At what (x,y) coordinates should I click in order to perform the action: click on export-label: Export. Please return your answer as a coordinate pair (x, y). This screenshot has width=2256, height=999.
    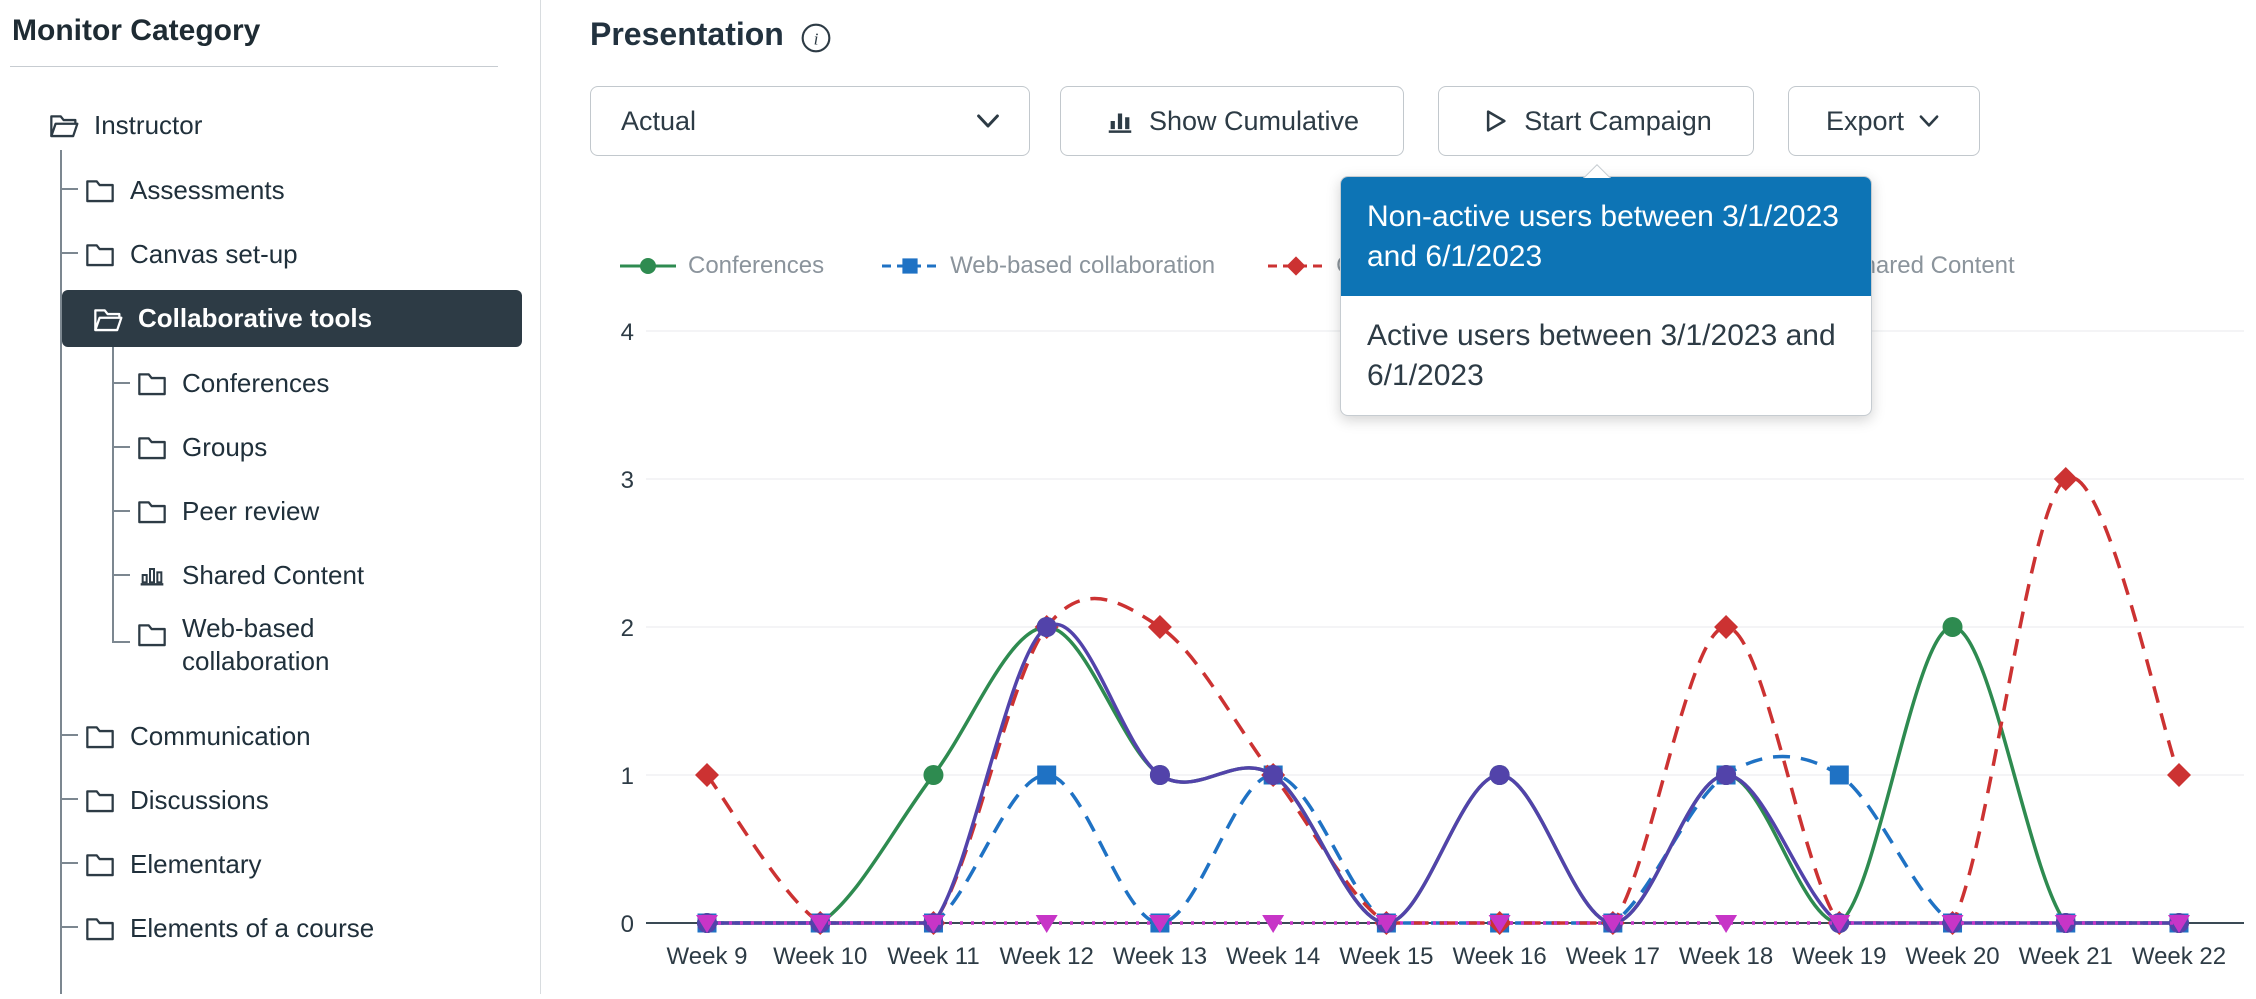
    Looking at the image, I should click on (1865, 120).